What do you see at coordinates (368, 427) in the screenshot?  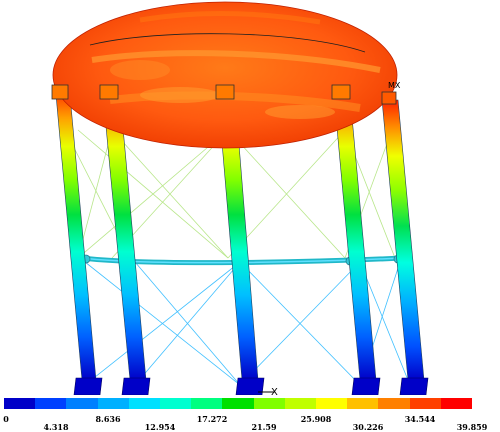 I see `legend-value-label: 30.226` at bounding box center [368, 427].